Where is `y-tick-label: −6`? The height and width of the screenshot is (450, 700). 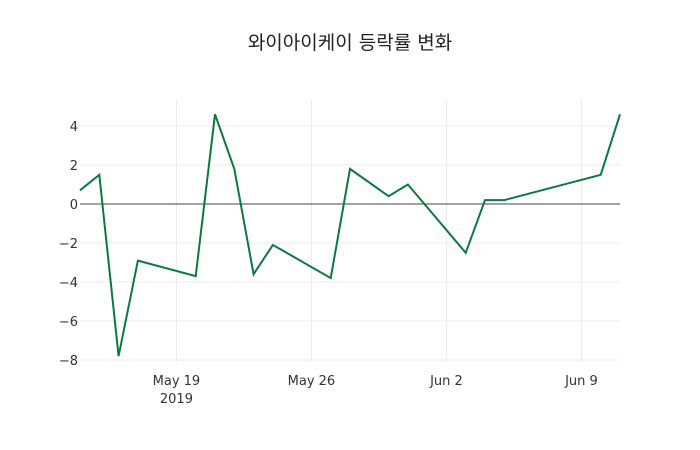
y-tick-label: −6 is located at coordinates (68, 322).